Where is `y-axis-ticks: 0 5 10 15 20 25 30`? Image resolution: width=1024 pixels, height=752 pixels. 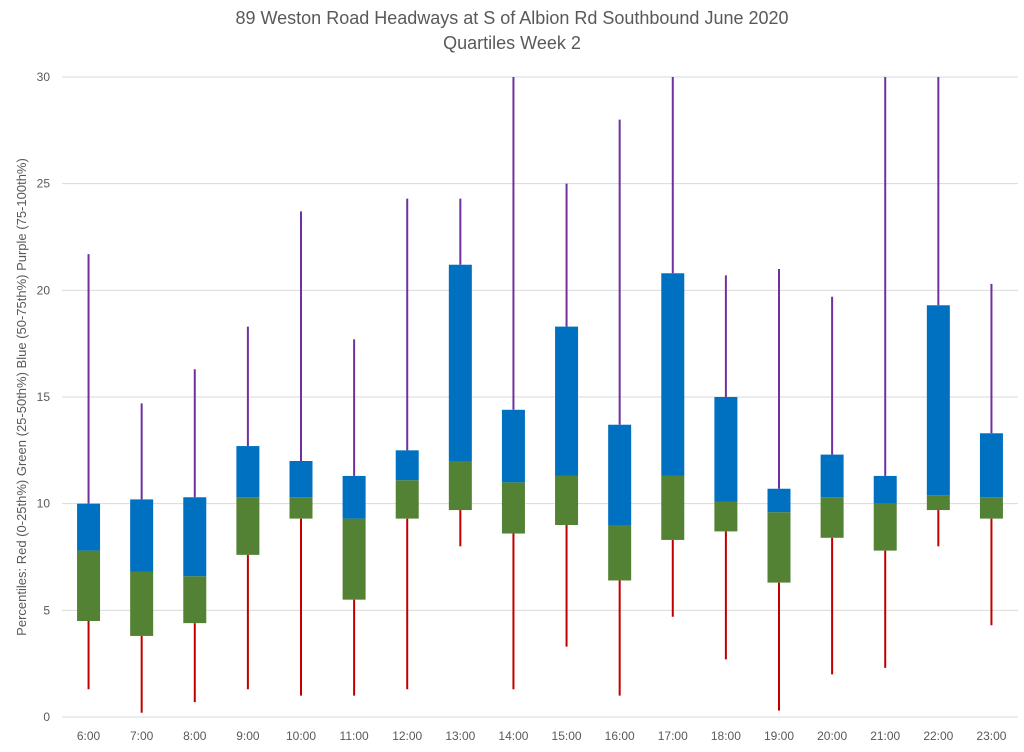
y-axis-ticks: 0 5 10 15 20 25 30 is located at coordinates (44, 397).